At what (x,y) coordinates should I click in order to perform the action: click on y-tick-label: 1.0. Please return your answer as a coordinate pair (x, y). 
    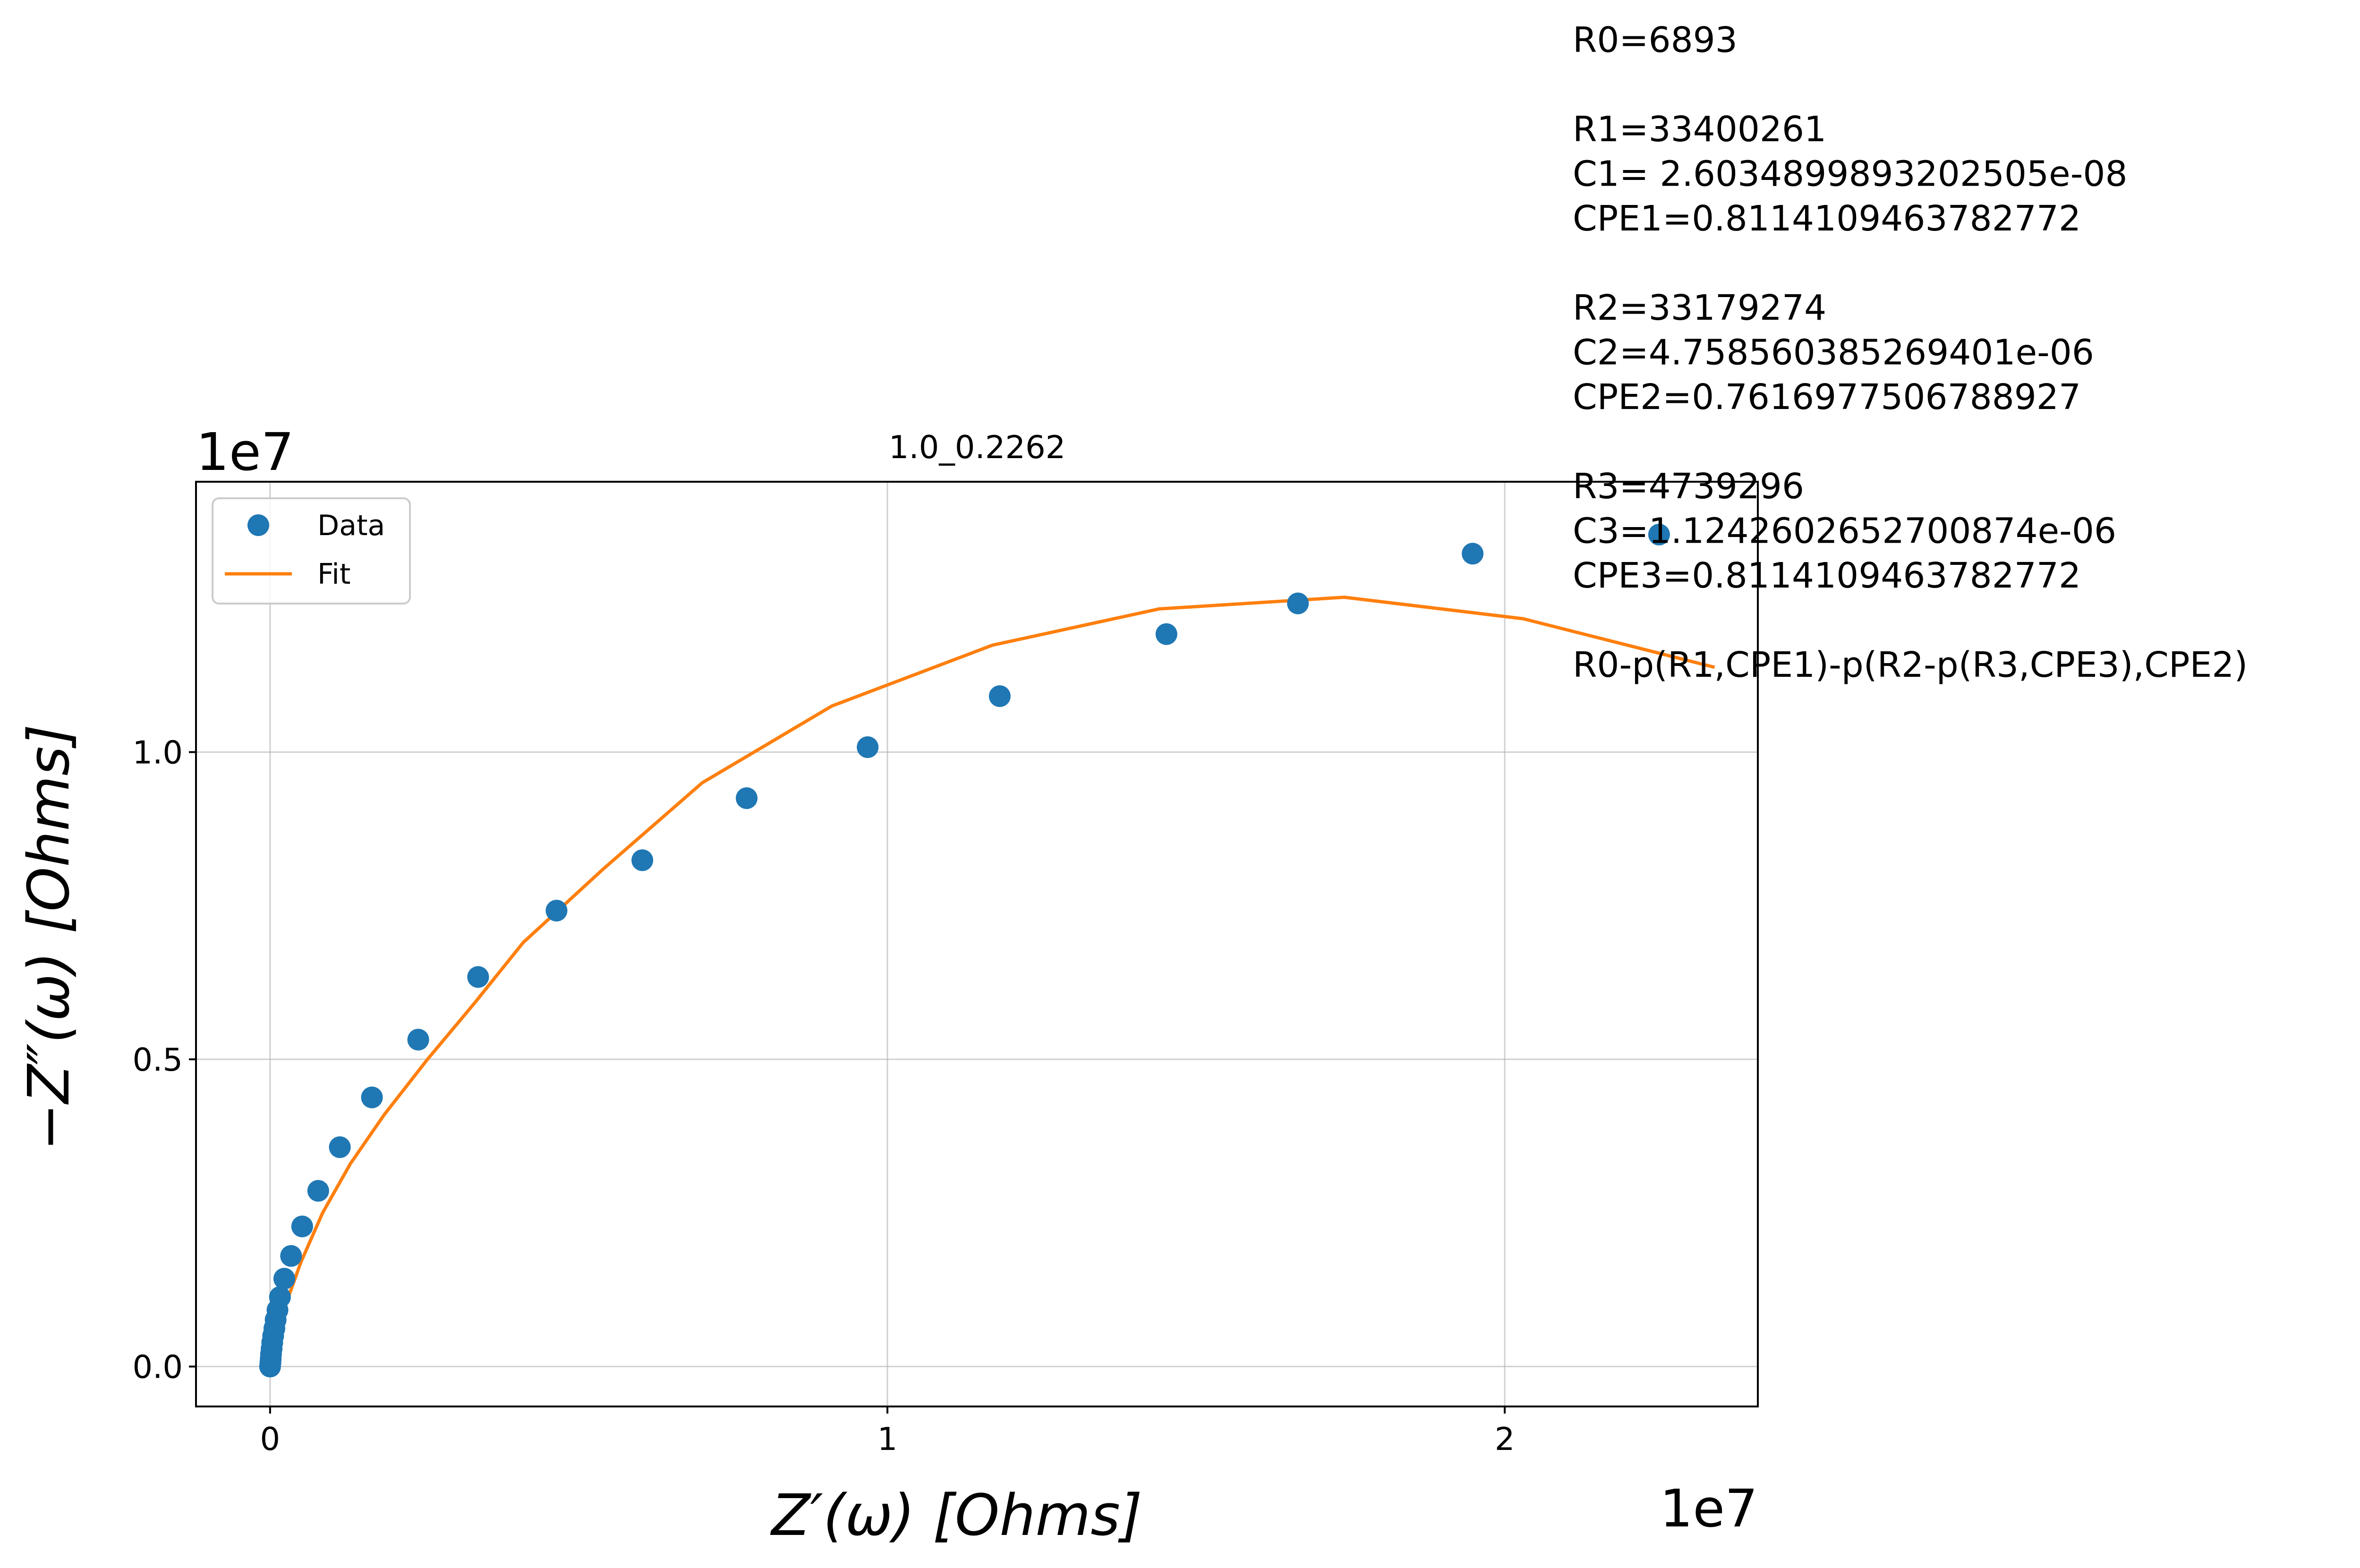
    Looking at the image, I should click on (157, 752).